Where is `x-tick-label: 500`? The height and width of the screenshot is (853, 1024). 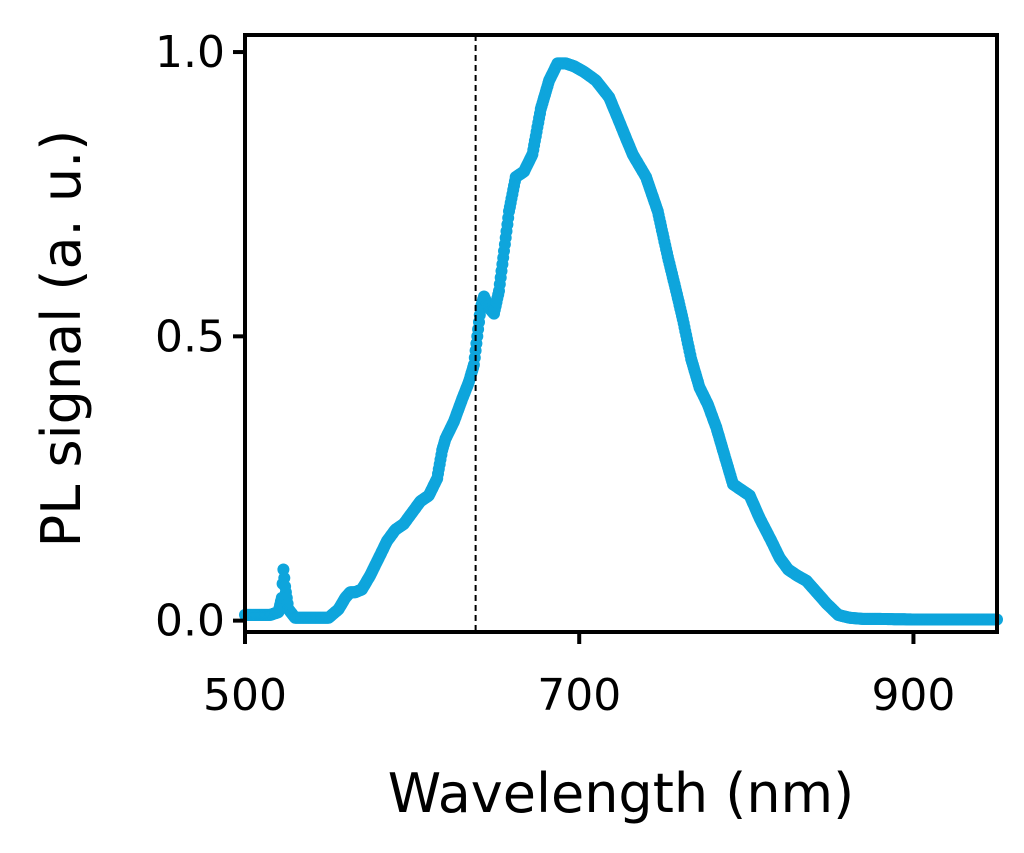 x-tick-label: 500 is located at coordinates (245, 695).